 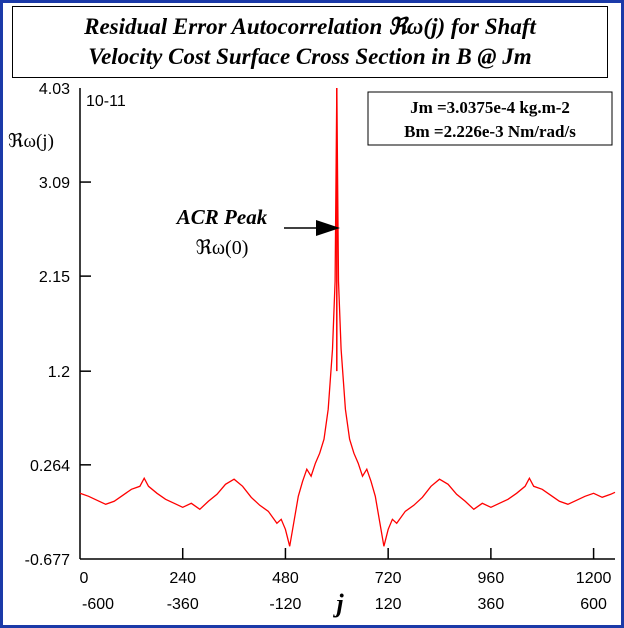 What do you see at coordinates (47, 560) in the screenshot?
I see `y-tick-label: -0.677` at bounding box center [47, 560].